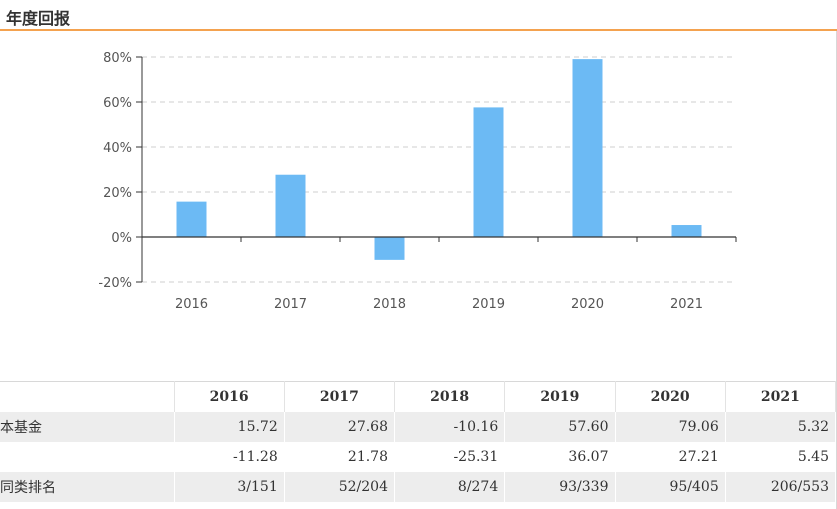  Describe the element at coordinates (290, 304) in the screenshot. I see `x-tick-label: 2017` at that location.